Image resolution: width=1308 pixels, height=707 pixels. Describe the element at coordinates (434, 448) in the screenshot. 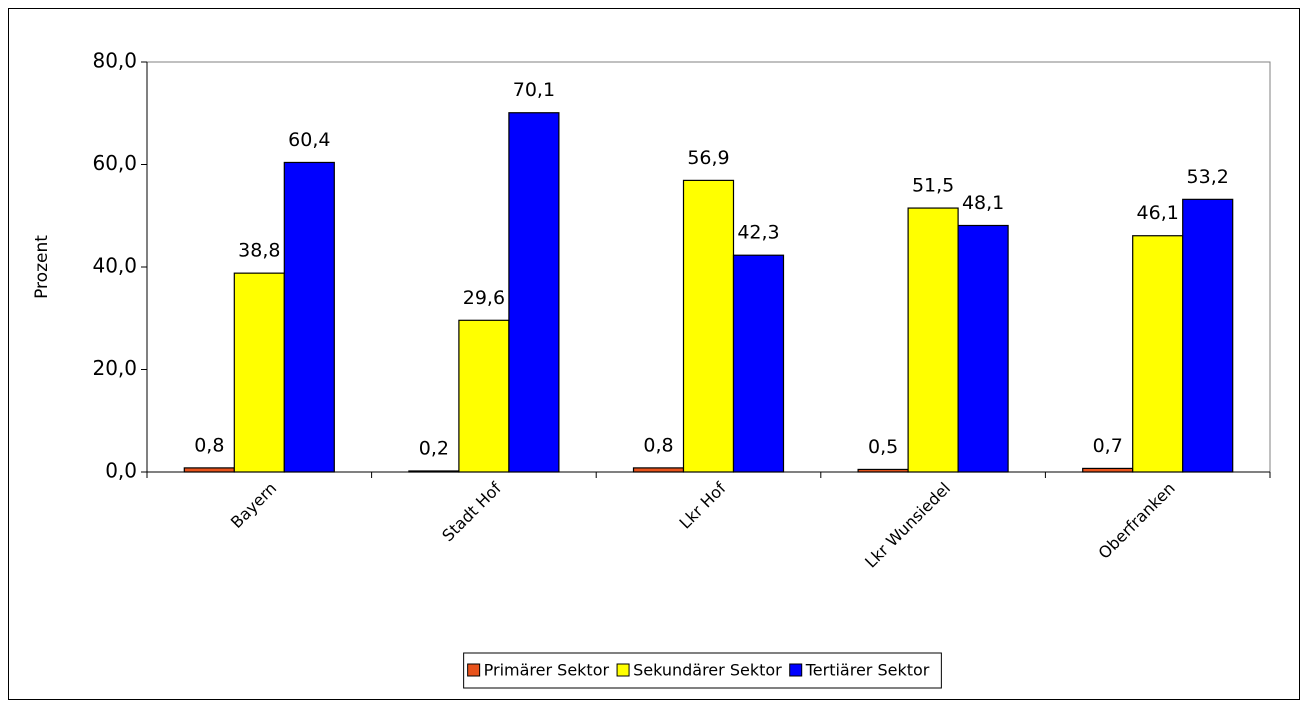

I see `data-label: 0,2` at that location.